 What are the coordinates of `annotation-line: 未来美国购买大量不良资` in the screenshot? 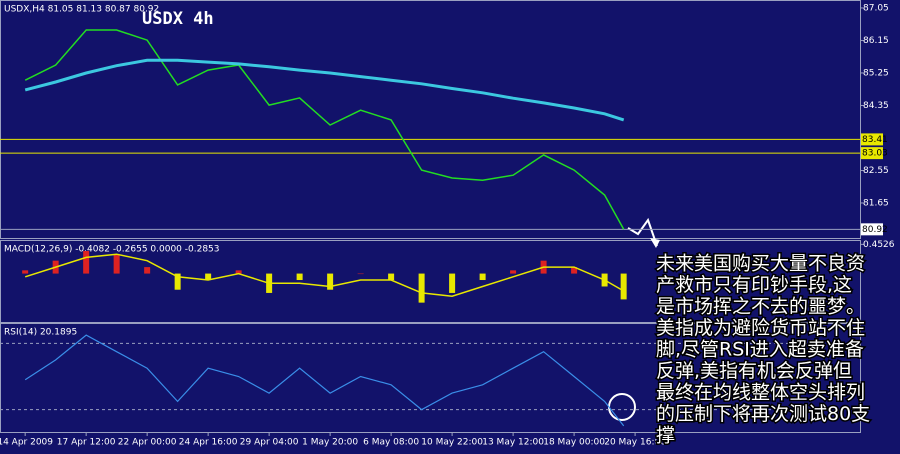 It's located at (760, 264).